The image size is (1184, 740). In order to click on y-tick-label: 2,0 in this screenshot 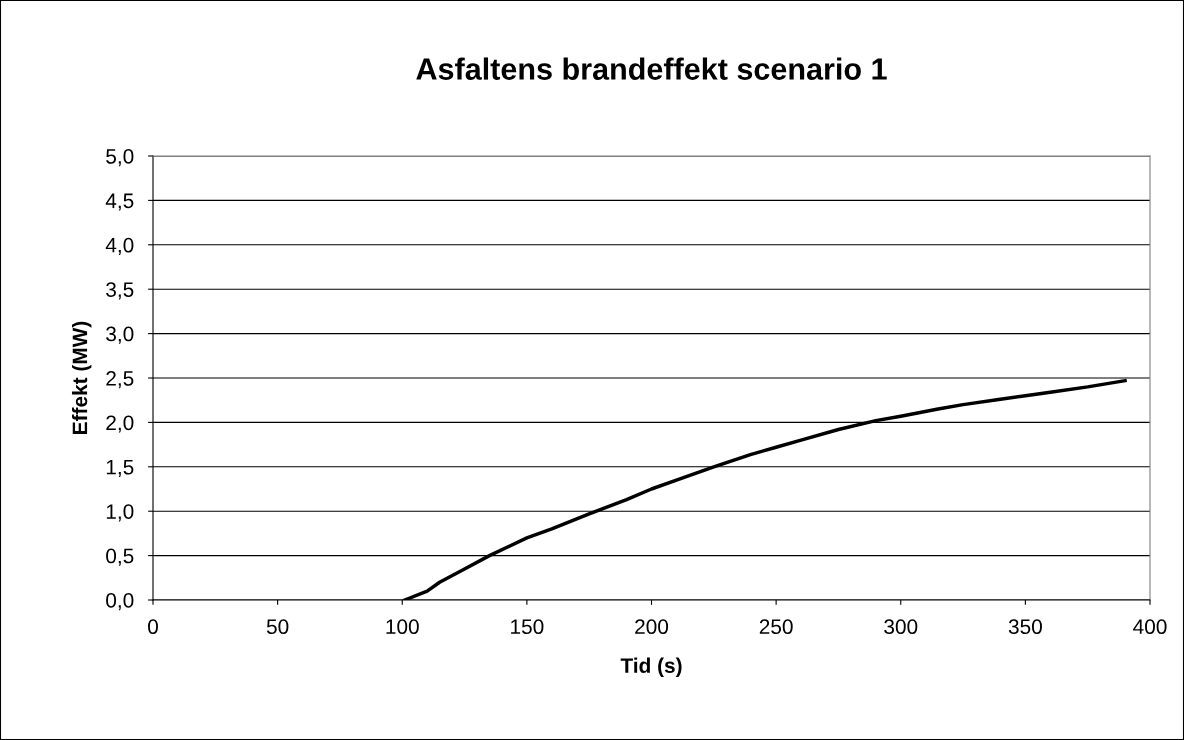, I will do `click(120, 424)`.